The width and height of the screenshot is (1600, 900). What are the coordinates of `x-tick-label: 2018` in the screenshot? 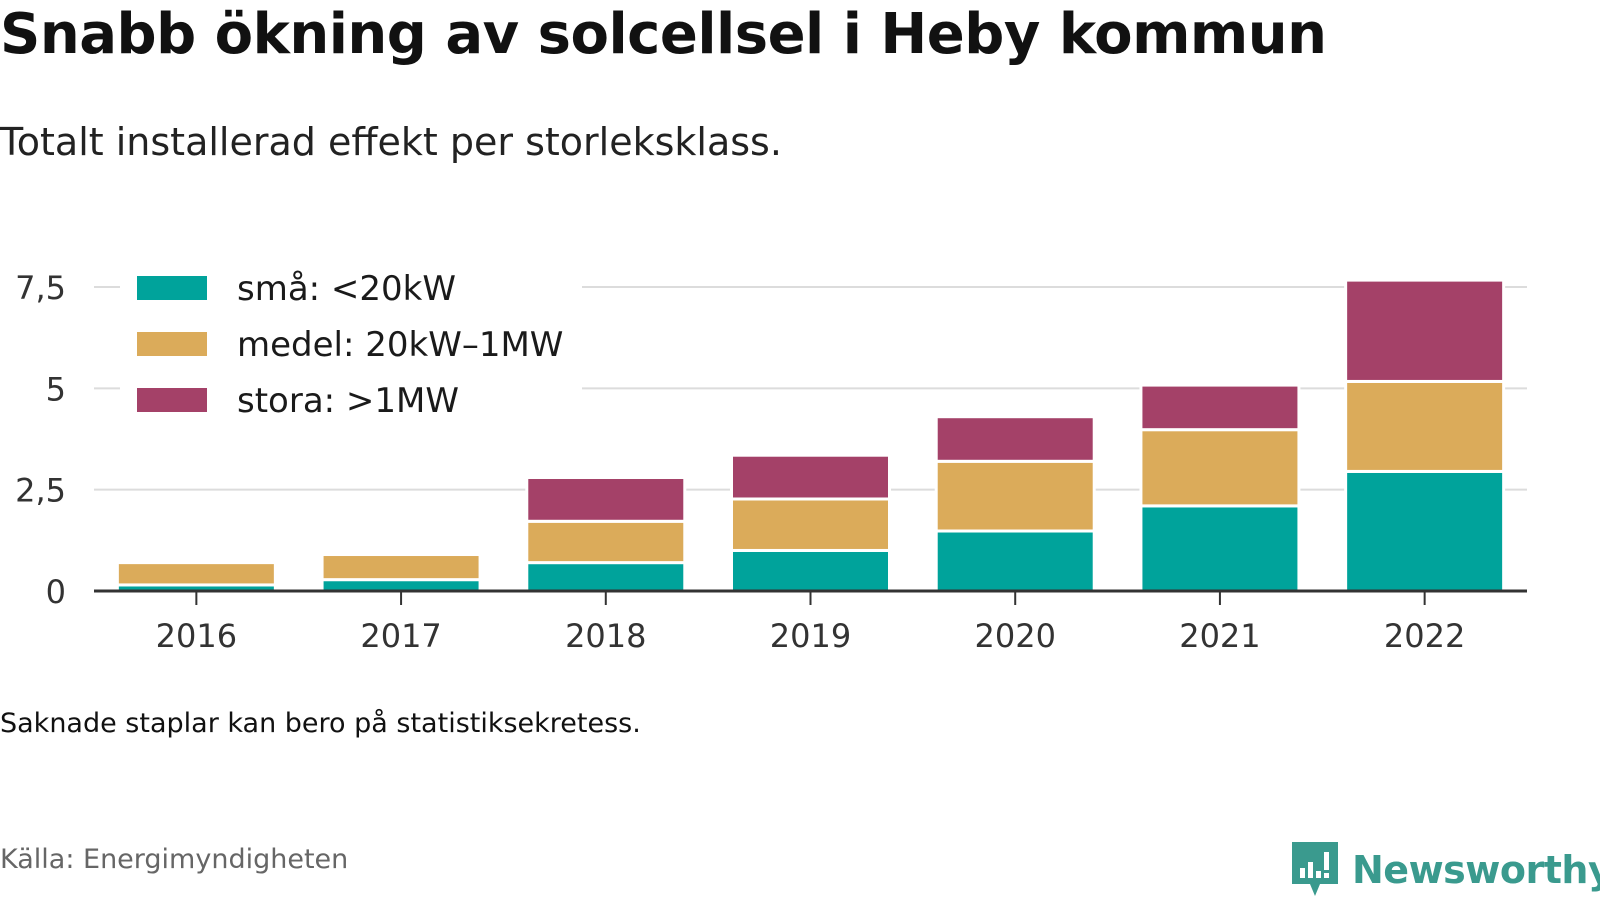 It's located at (605, 636).